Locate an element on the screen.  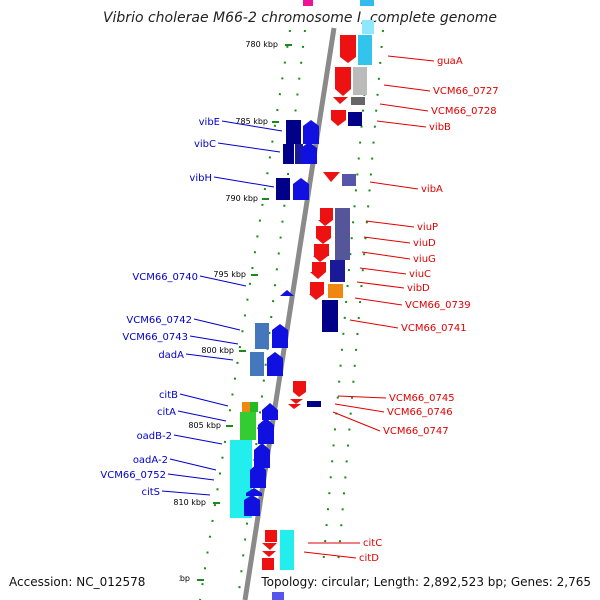
forward-strand-genes is located at coordinates (274, 319).